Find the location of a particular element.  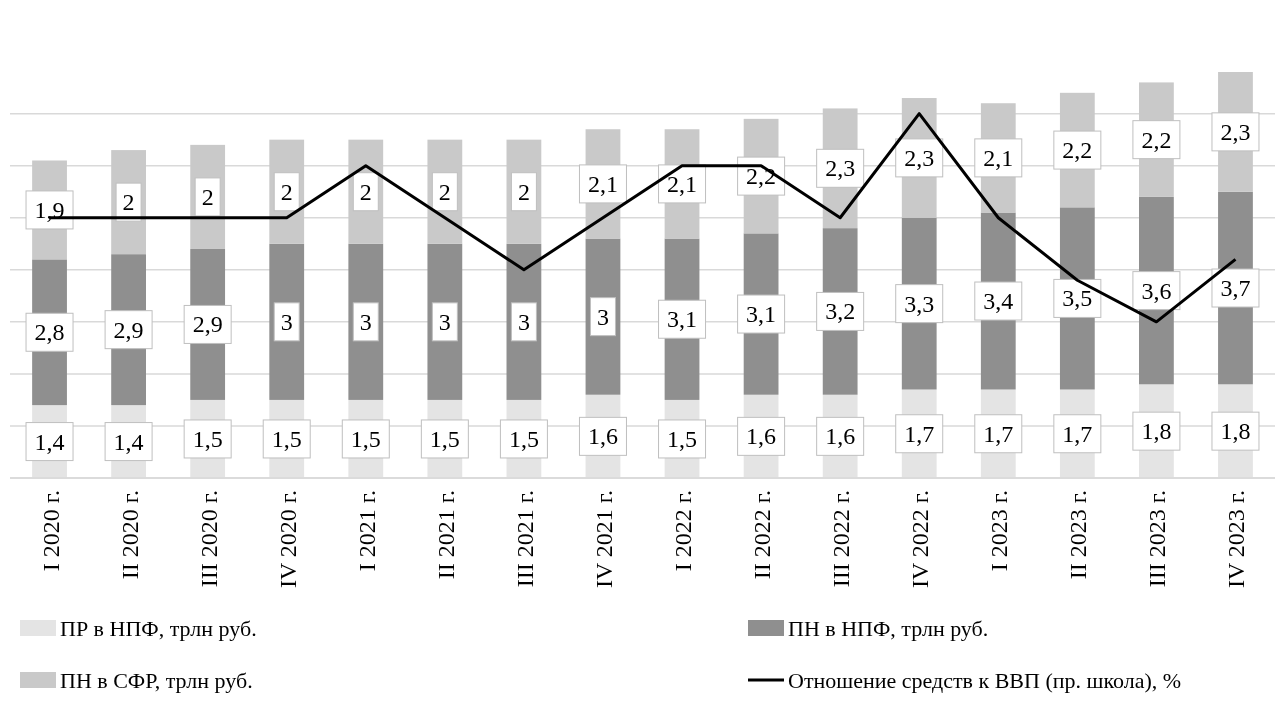

x-tick-label: IV 2021 г. is located at coordinates (603, 539).